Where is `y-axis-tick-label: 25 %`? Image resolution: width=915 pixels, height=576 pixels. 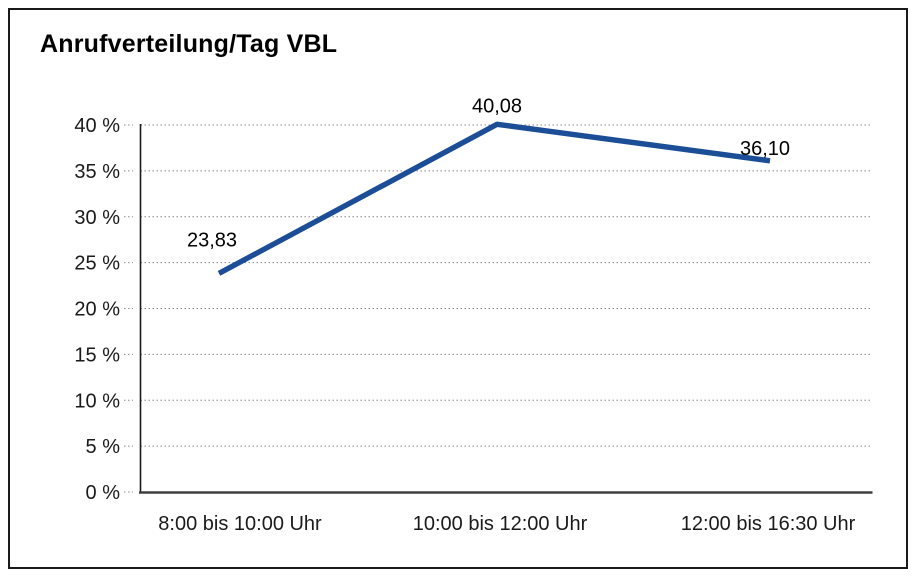
y-axis-tick-label: 25 % is located at coordinates (97, 264).